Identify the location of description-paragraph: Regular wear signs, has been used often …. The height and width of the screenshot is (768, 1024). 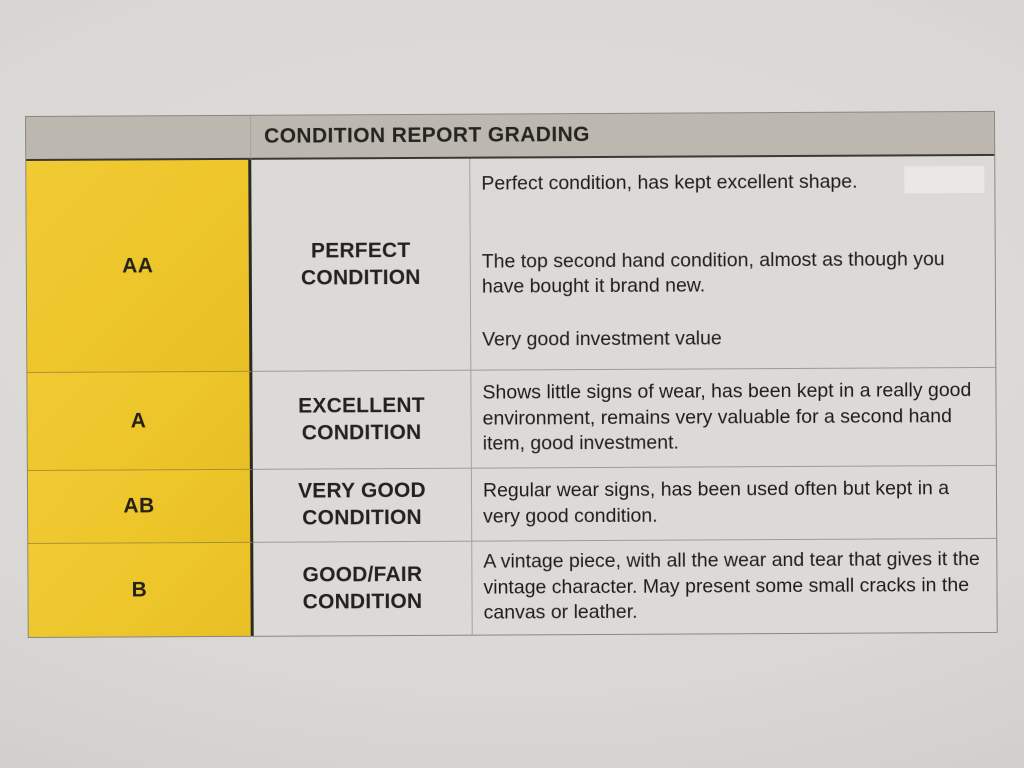
(716, 502).